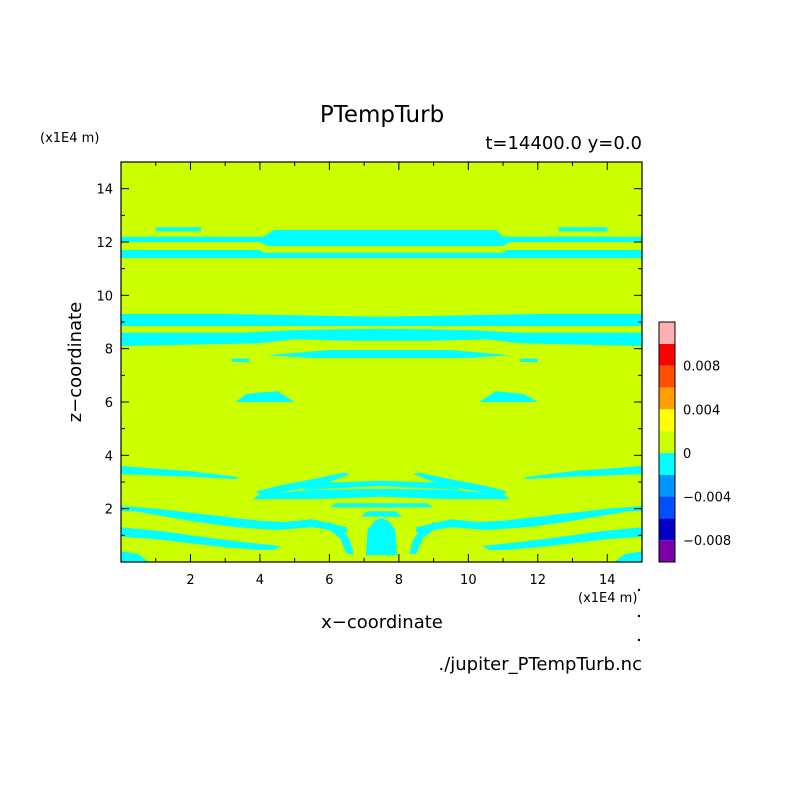 The image size is (804, 804). Describe the element at coordinates (109, 456) in the screenshot. I see `y-tick-label: 4` at that location.